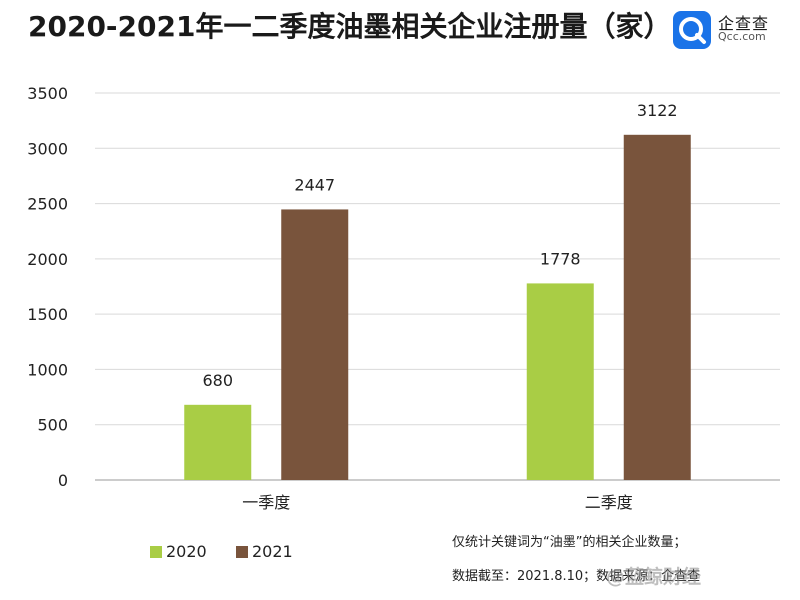 The image size is (800, 600). What do you see at coordinates (47, 314) in the screenshot?
I see `y-tick-label: 1500` at bounding box center [47, 314].